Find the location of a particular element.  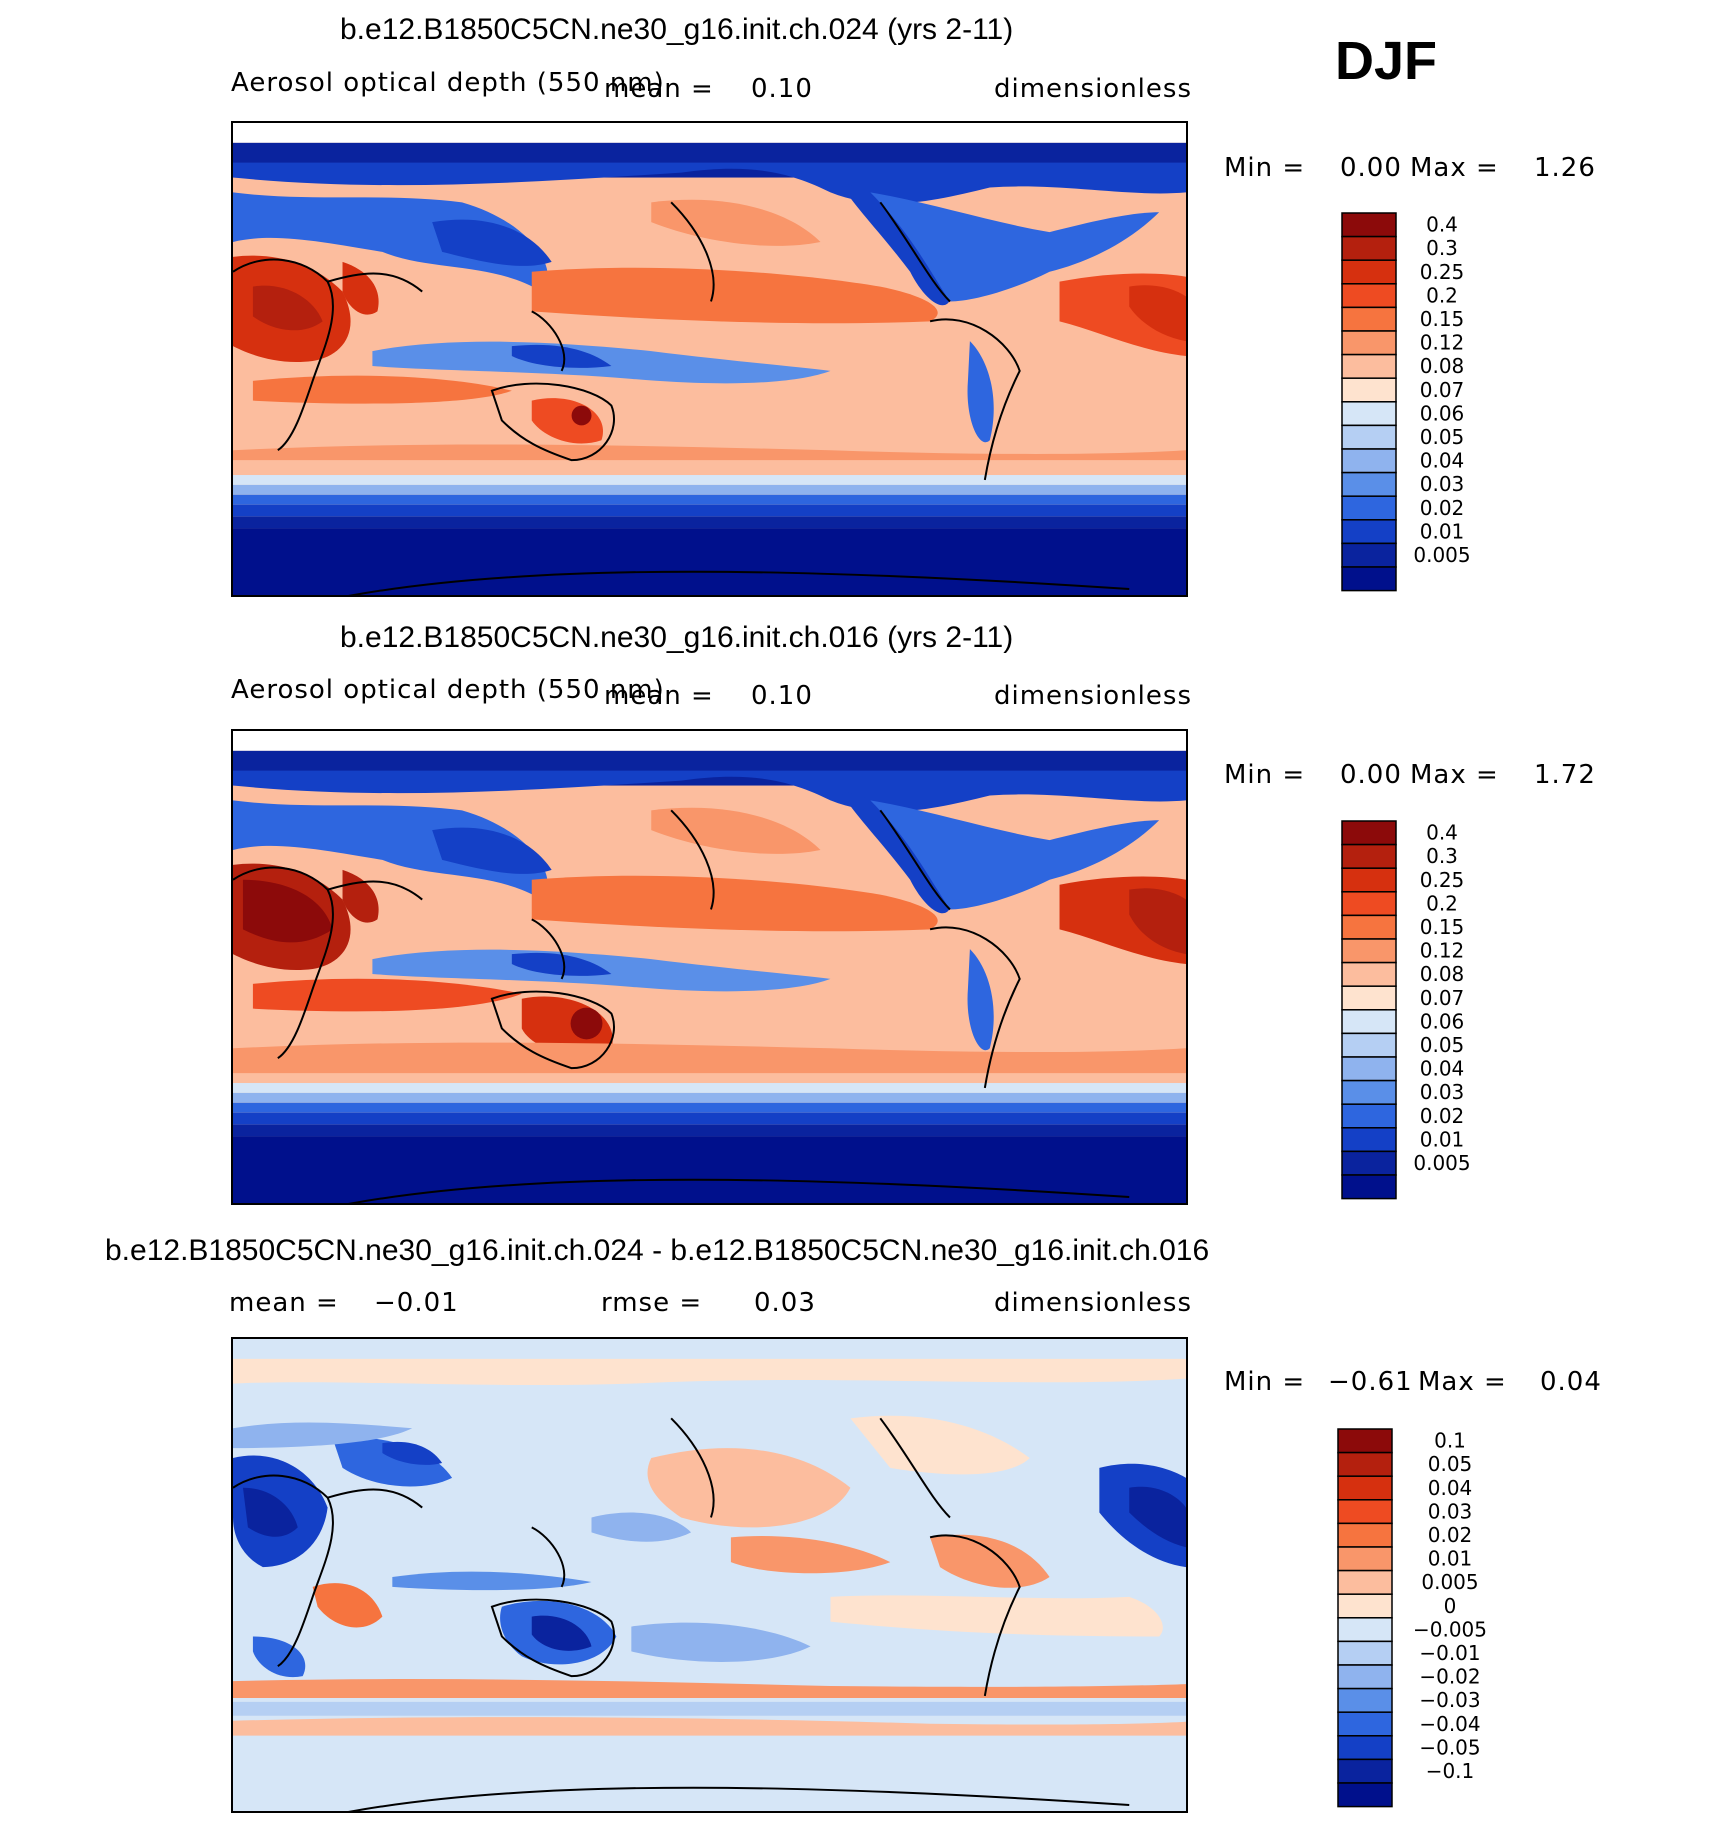

colorbar-1-label-2: 0.25 is located at coordinates (1442, 272).